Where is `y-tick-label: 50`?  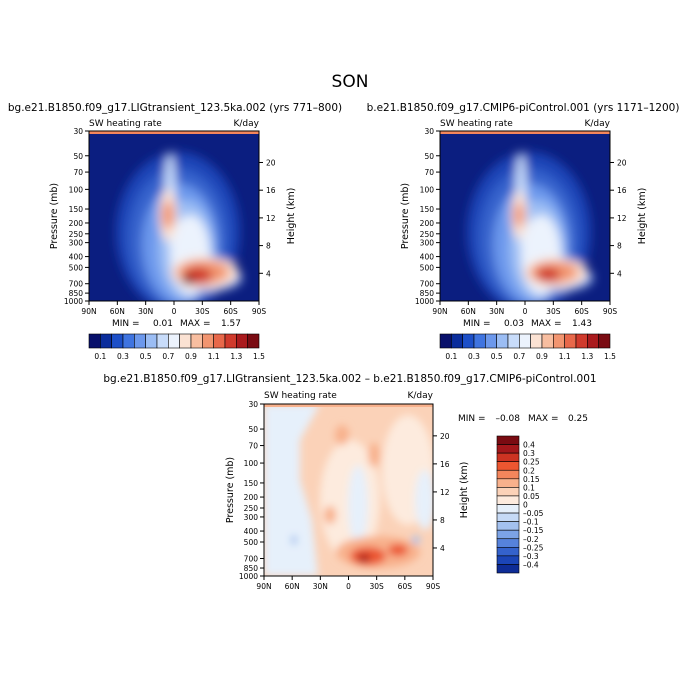
y-tick-label: 50 is located at coordinates (78, 156).